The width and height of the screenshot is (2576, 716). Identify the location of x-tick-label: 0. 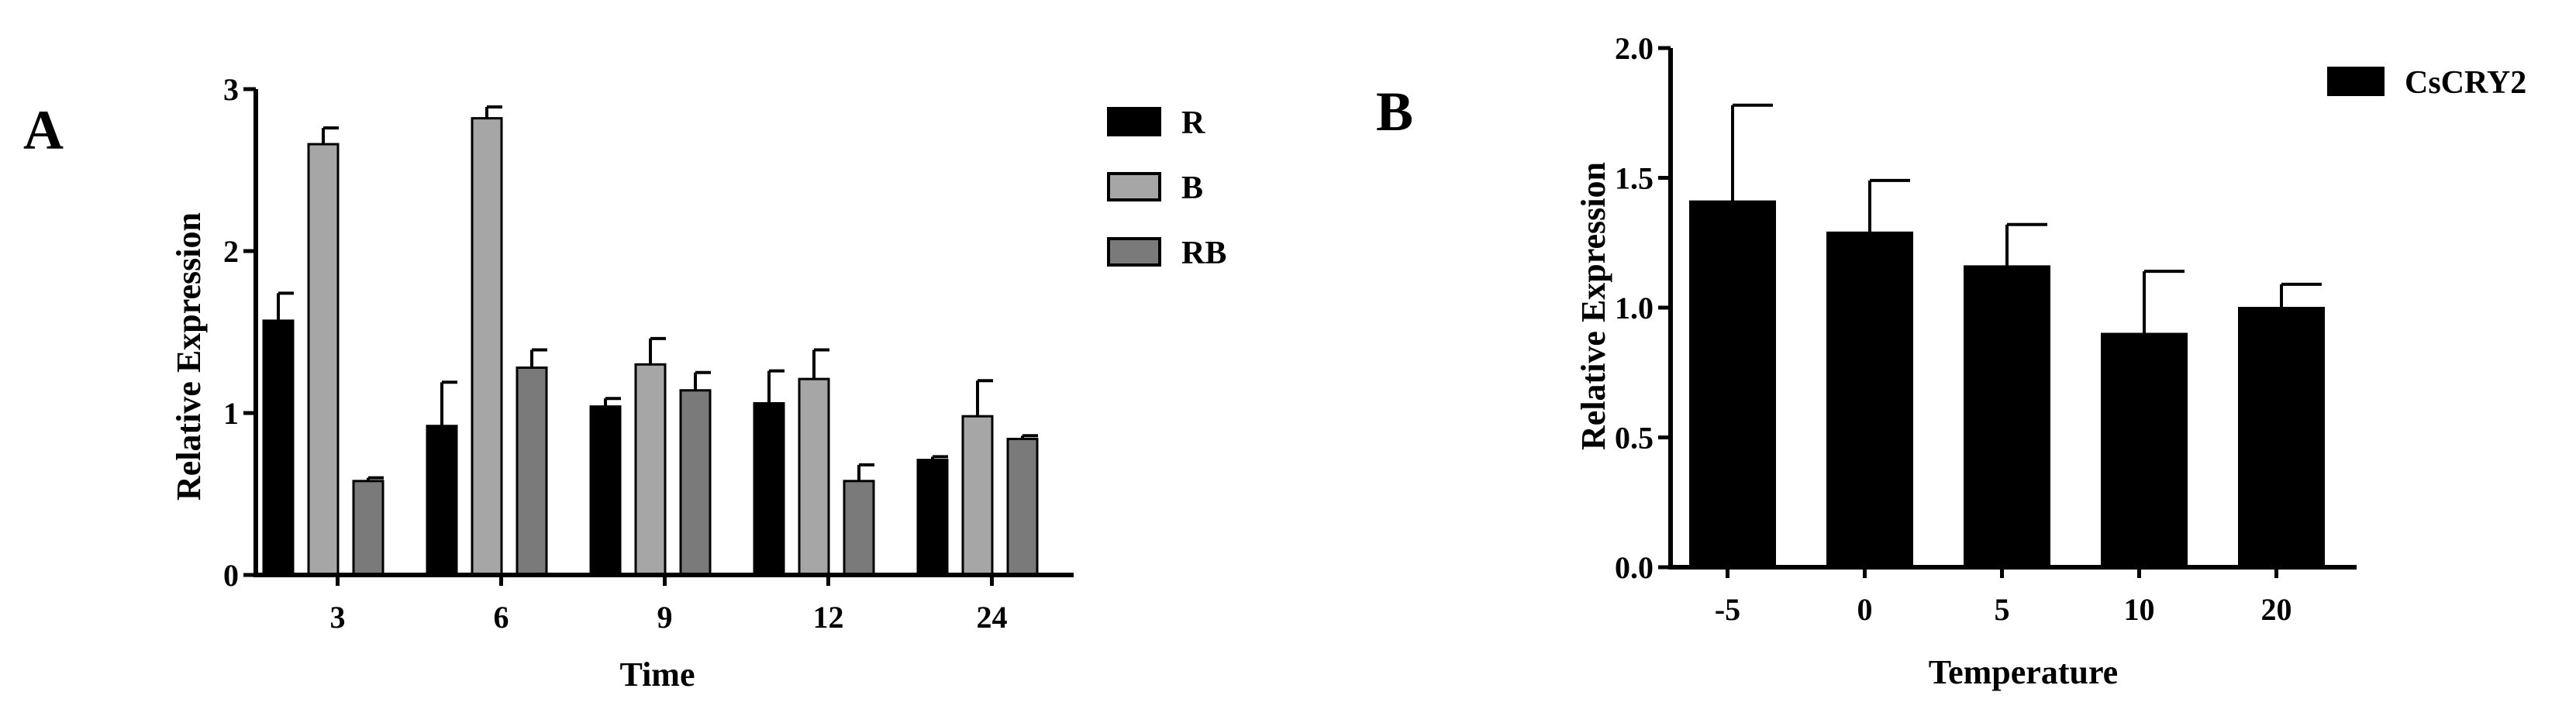
(1865, 609).